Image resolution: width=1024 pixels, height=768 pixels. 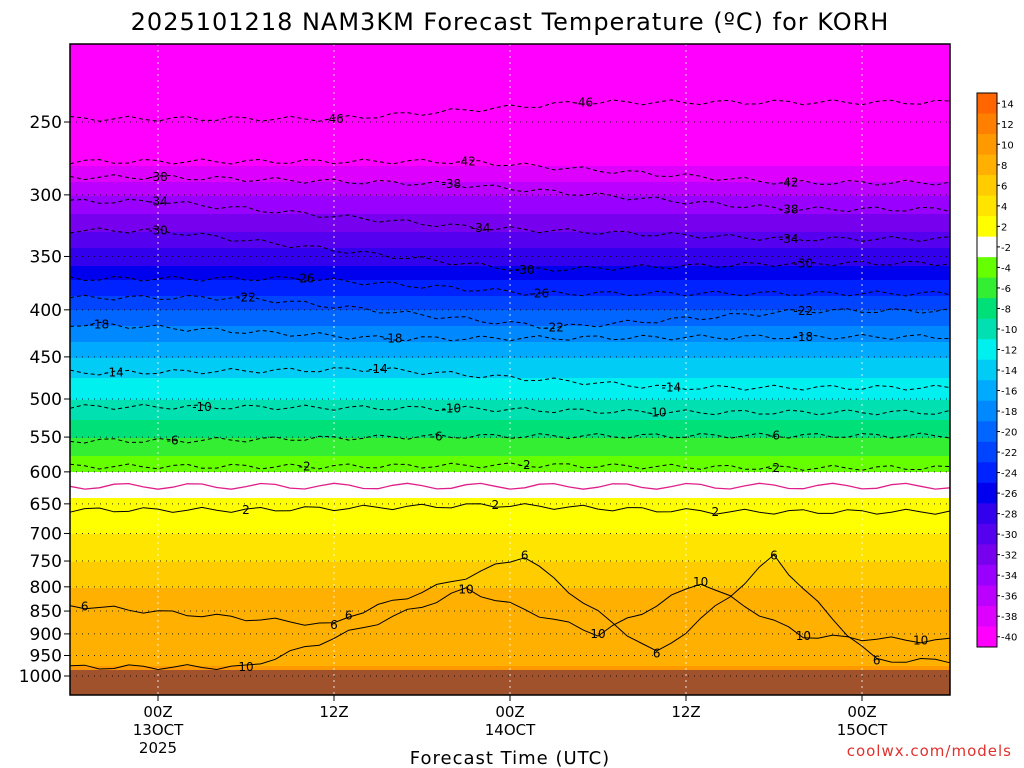 I want to click on x-tick-label: 2025, so click(x=158, y=748).